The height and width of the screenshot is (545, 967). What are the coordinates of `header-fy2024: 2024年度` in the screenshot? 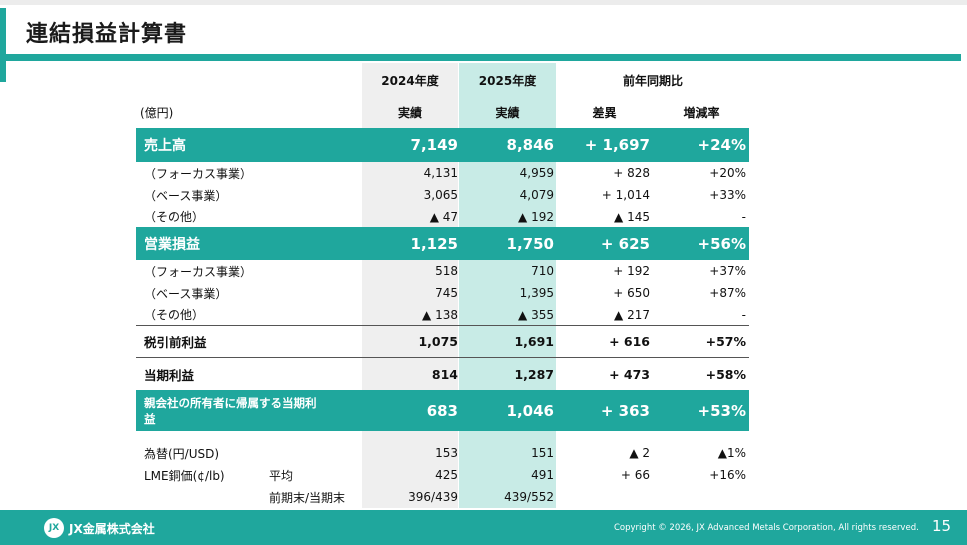 It's located at (410, 81).